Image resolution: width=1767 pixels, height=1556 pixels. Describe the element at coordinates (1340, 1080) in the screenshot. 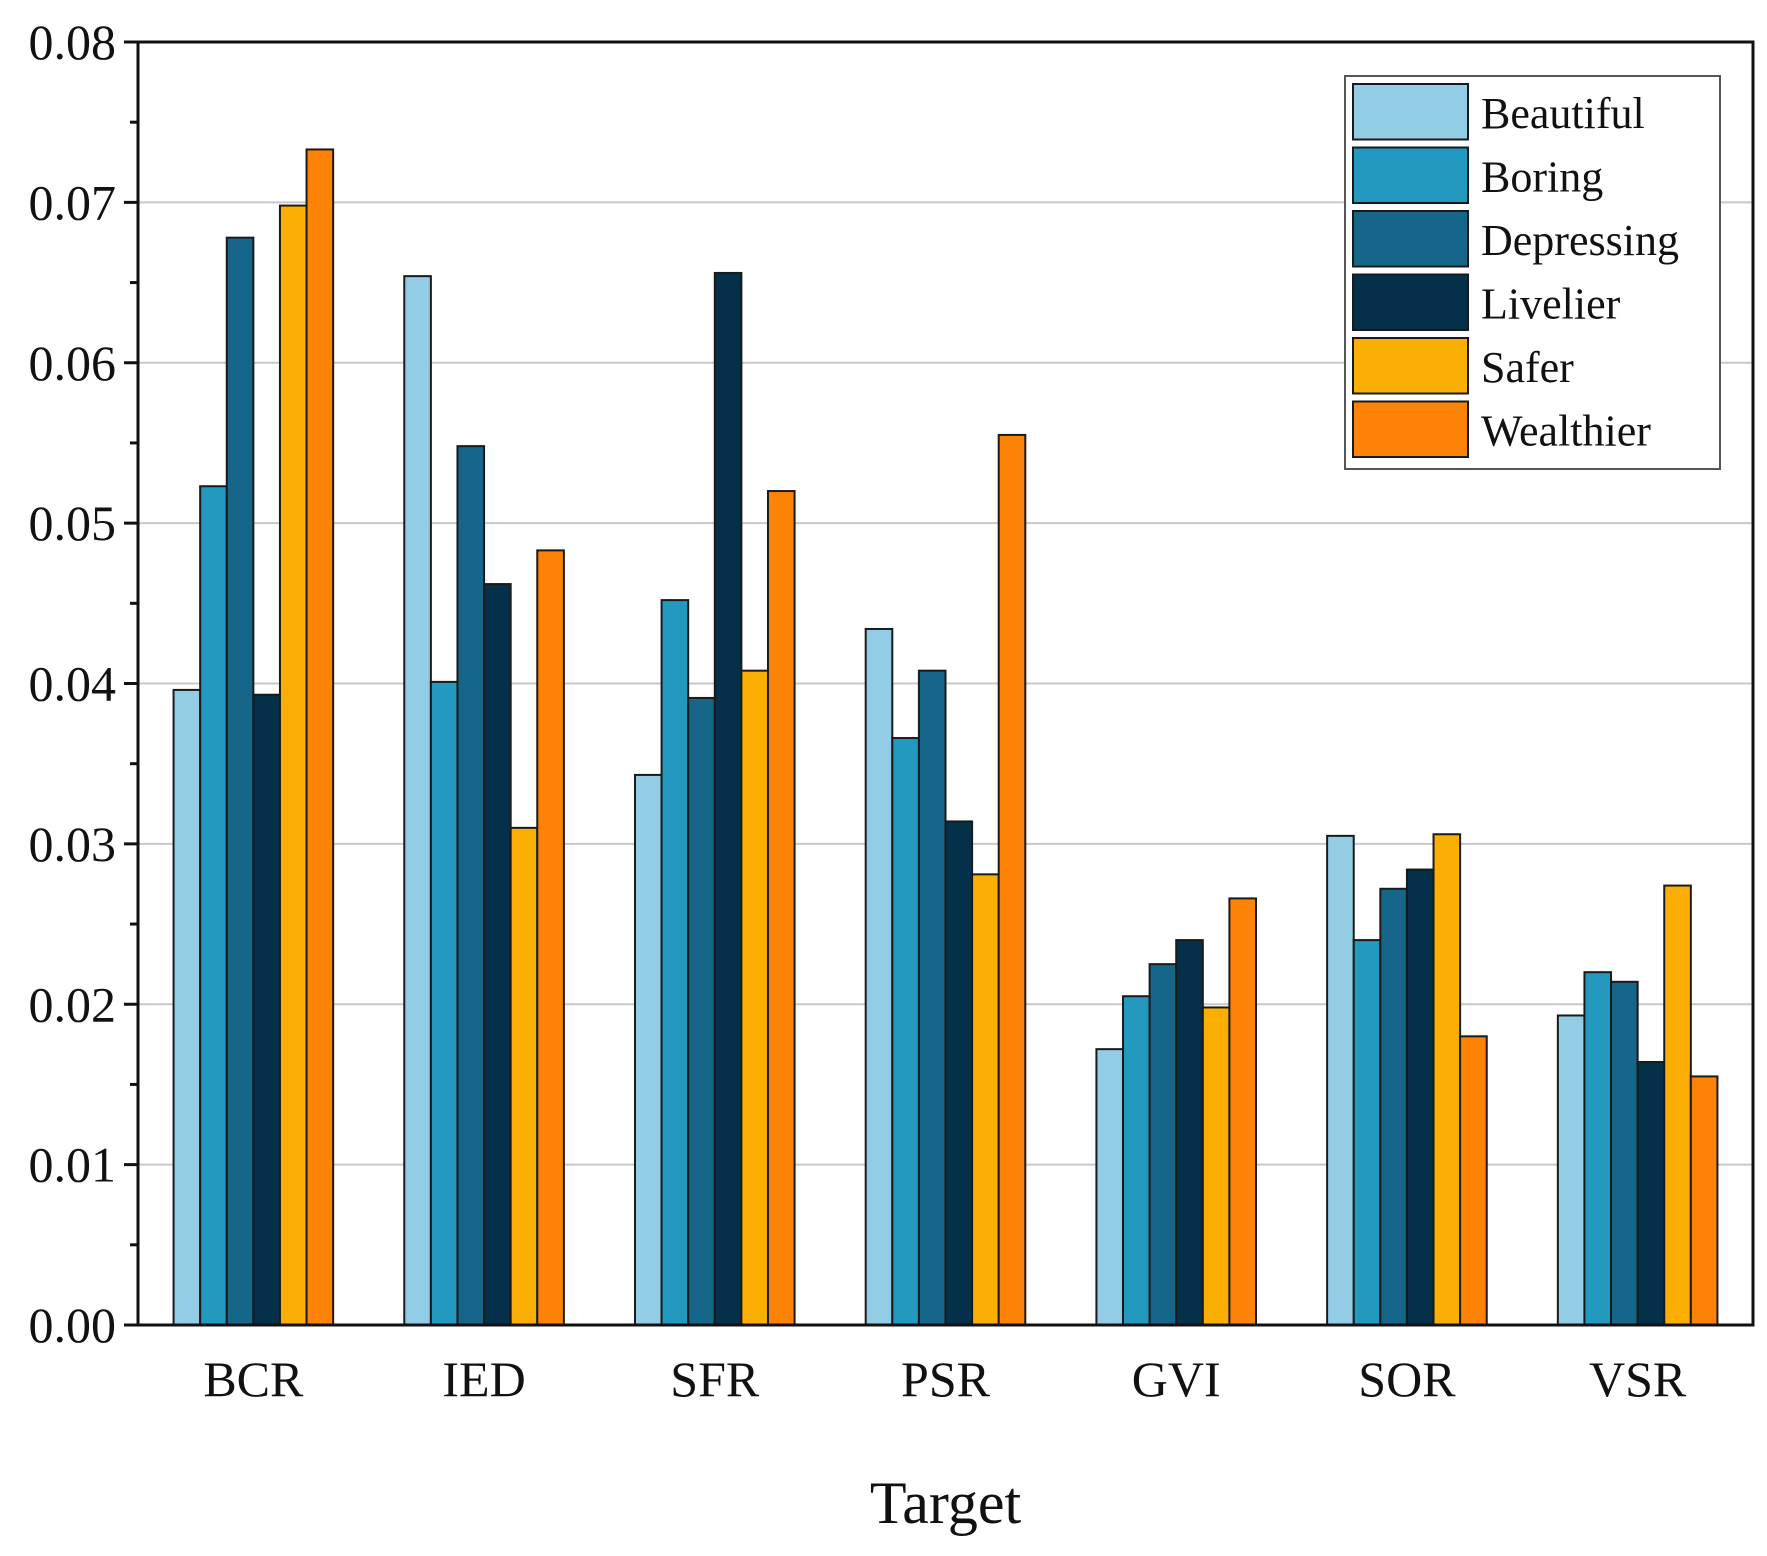

I see `bar-sor-beautiful` at that location.